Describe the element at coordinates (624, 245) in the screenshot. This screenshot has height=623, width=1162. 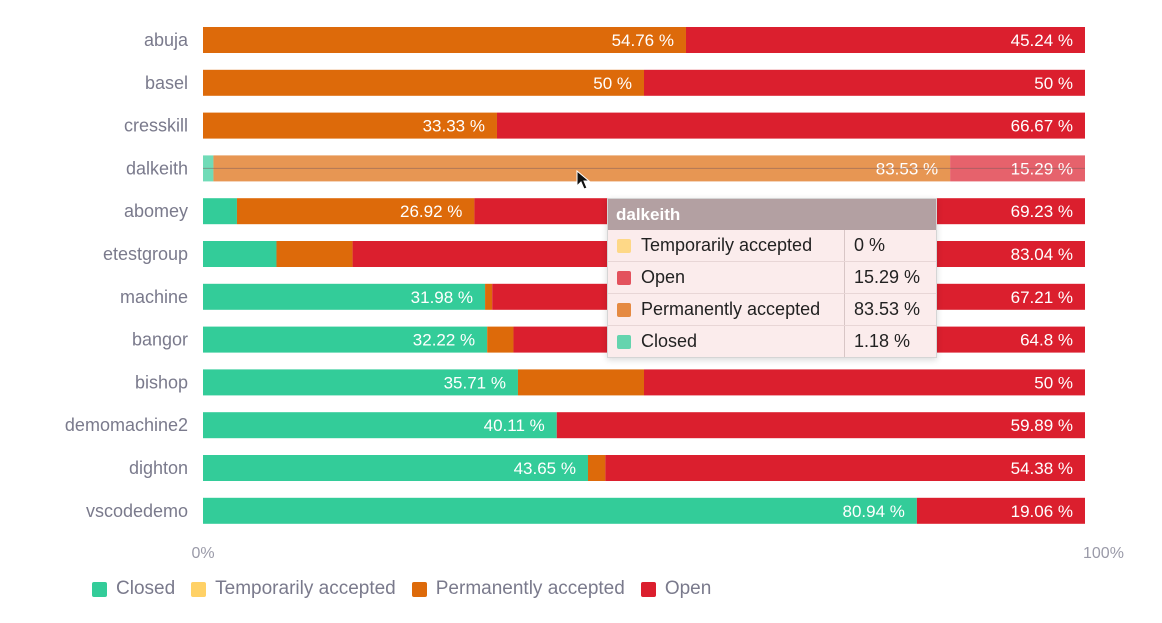
I see `tooltip-swatch-temporarily-accepted` at that location.